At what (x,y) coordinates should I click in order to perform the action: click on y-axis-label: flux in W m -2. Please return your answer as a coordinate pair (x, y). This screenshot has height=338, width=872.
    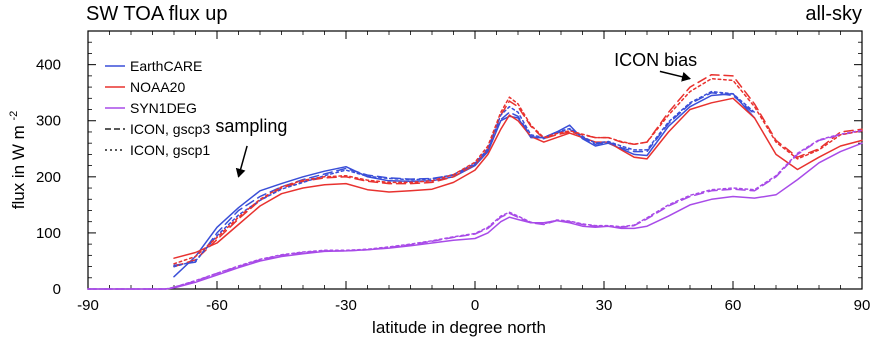
    Looking at the image, I should click on (18, 160).